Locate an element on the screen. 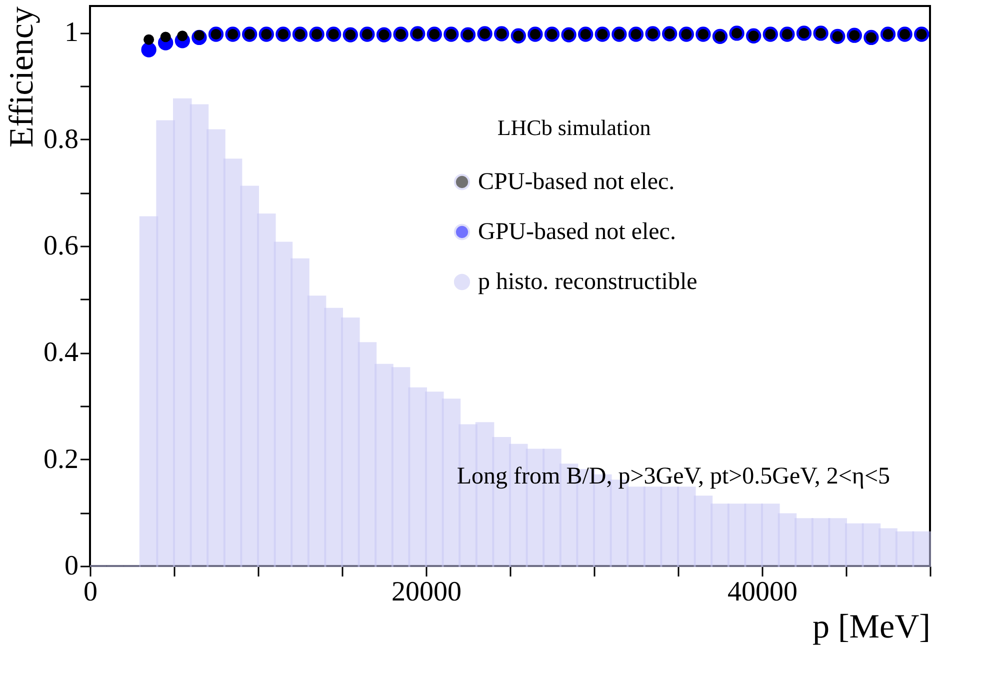  legend-label: p histo. reconstructible is located at coordinates (588, 282).